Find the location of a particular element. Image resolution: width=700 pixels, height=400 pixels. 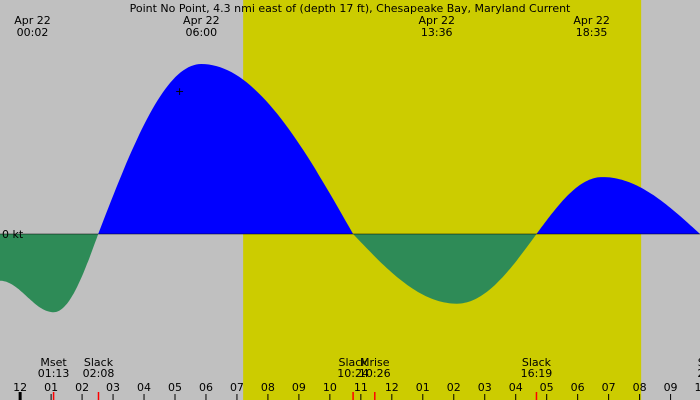

event-label: Mrise is located at coordinates (375, 362).